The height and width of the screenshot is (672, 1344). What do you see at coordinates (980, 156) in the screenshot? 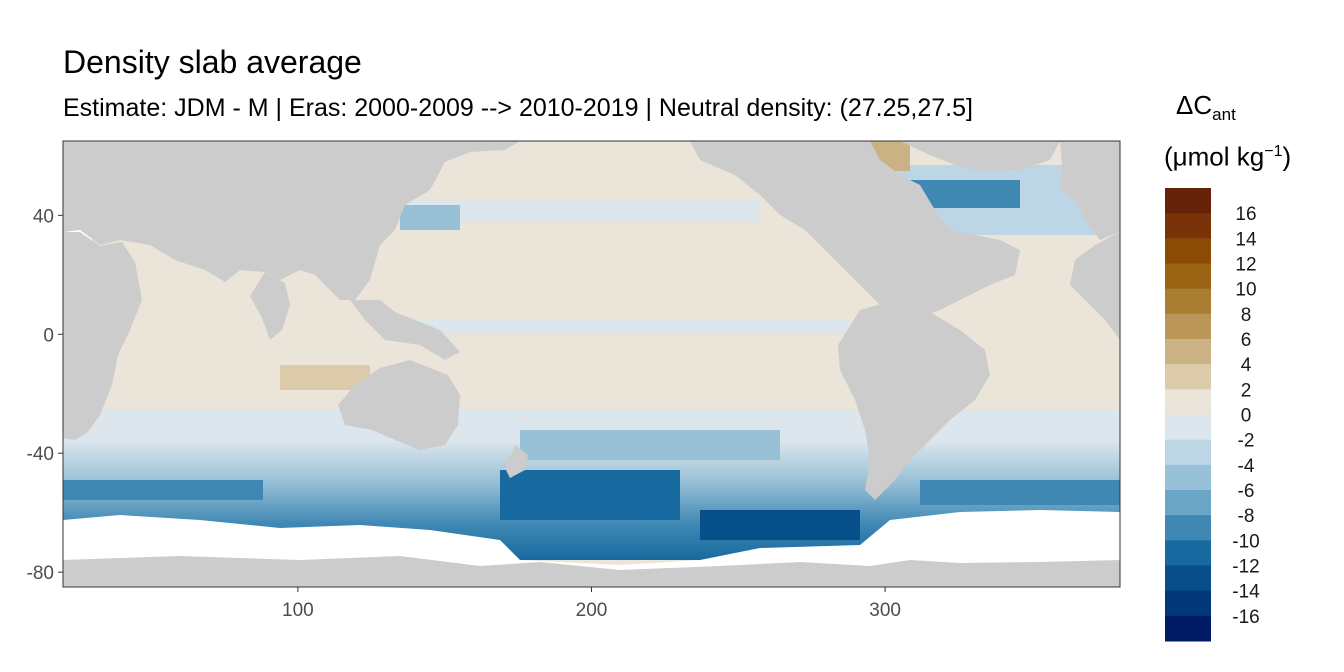
I see `land-greenland` at bounding box center [980, 156].